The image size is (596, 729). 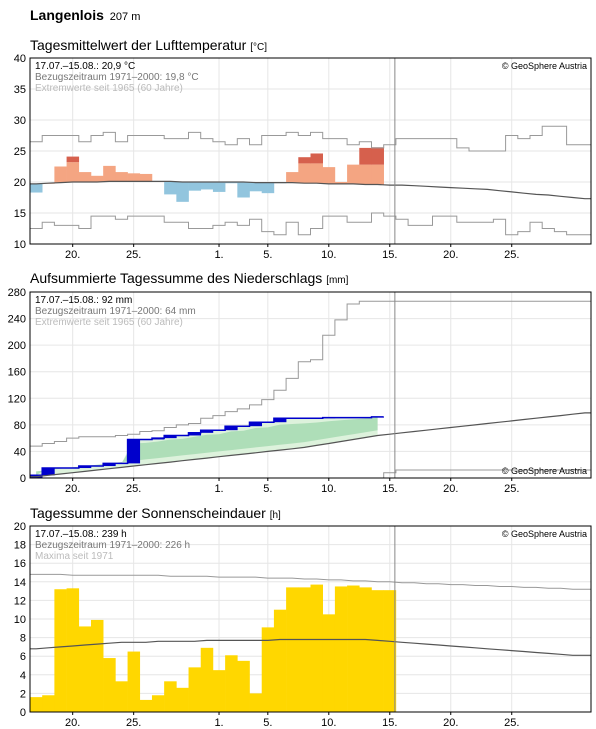 I want to click on panel-title-temperature: Tagesmittelwert der Lufttemperatur [°C], so click(x=148, y=45).